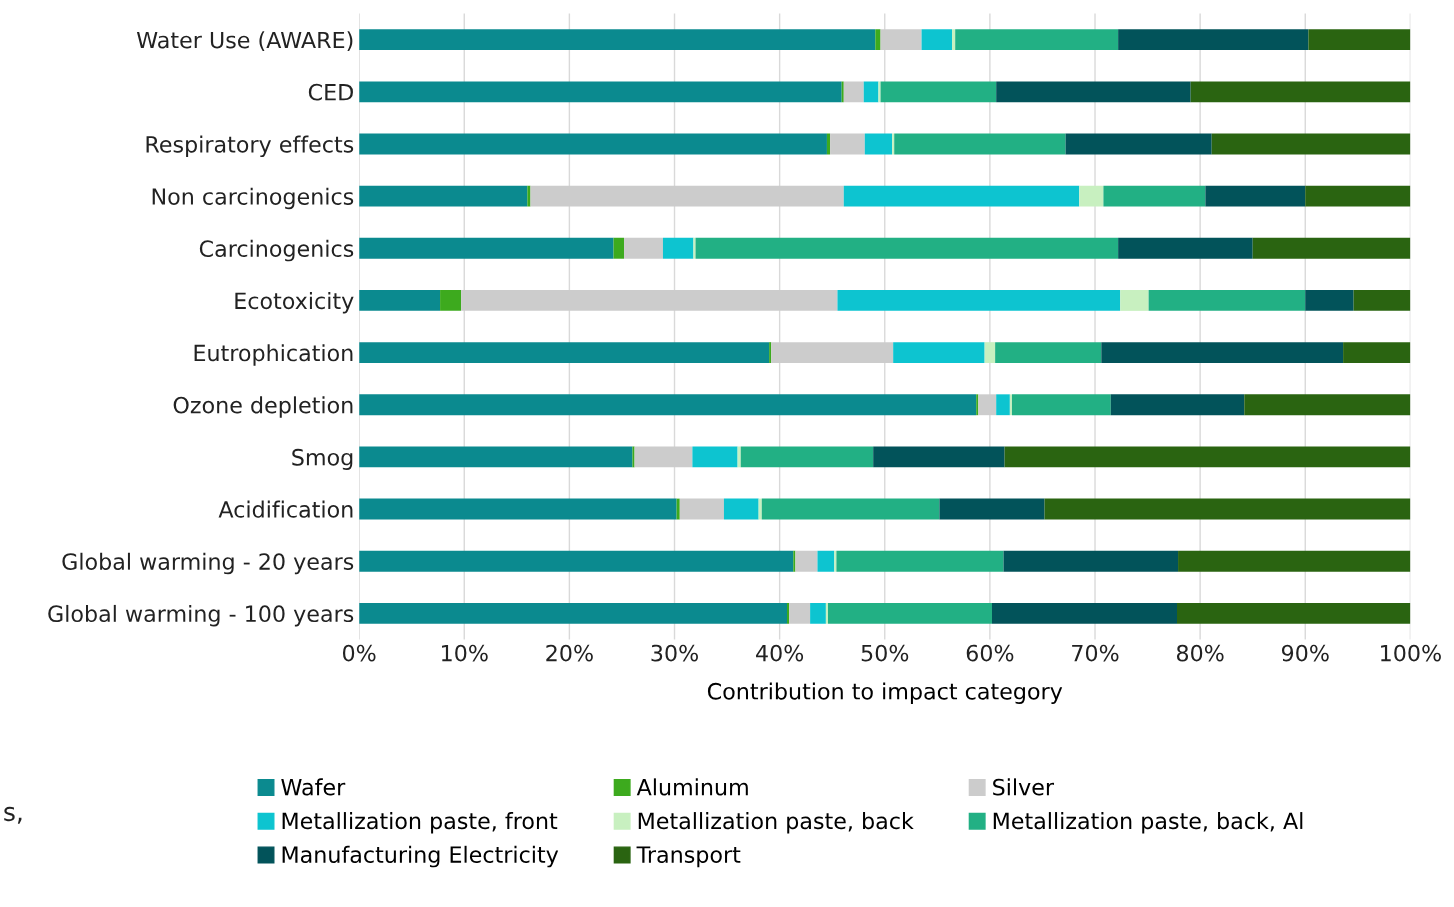  Describe the element at coordinates (330, 92) in the screenshot. I see `y-tick-label: CED` at that location.